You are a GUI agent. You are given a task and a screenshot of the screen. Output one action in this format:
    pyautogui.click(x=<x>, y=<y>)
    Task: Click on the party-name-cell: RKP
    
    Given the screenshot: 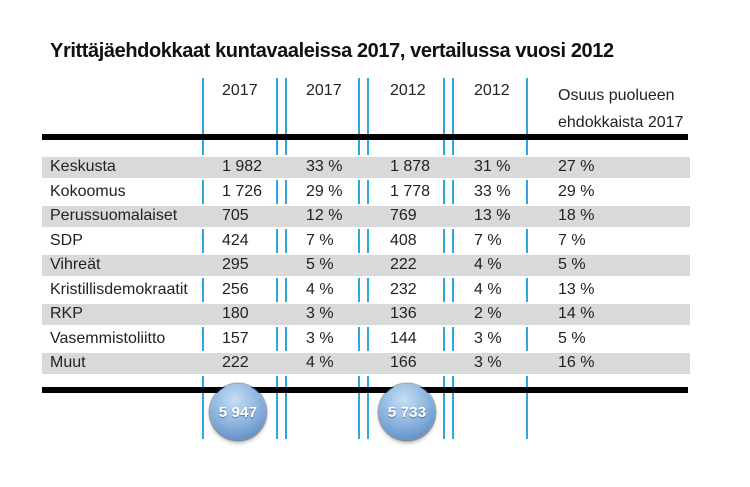 What is the action you would take?
    pyautogui.click(x=66, y=314)
    